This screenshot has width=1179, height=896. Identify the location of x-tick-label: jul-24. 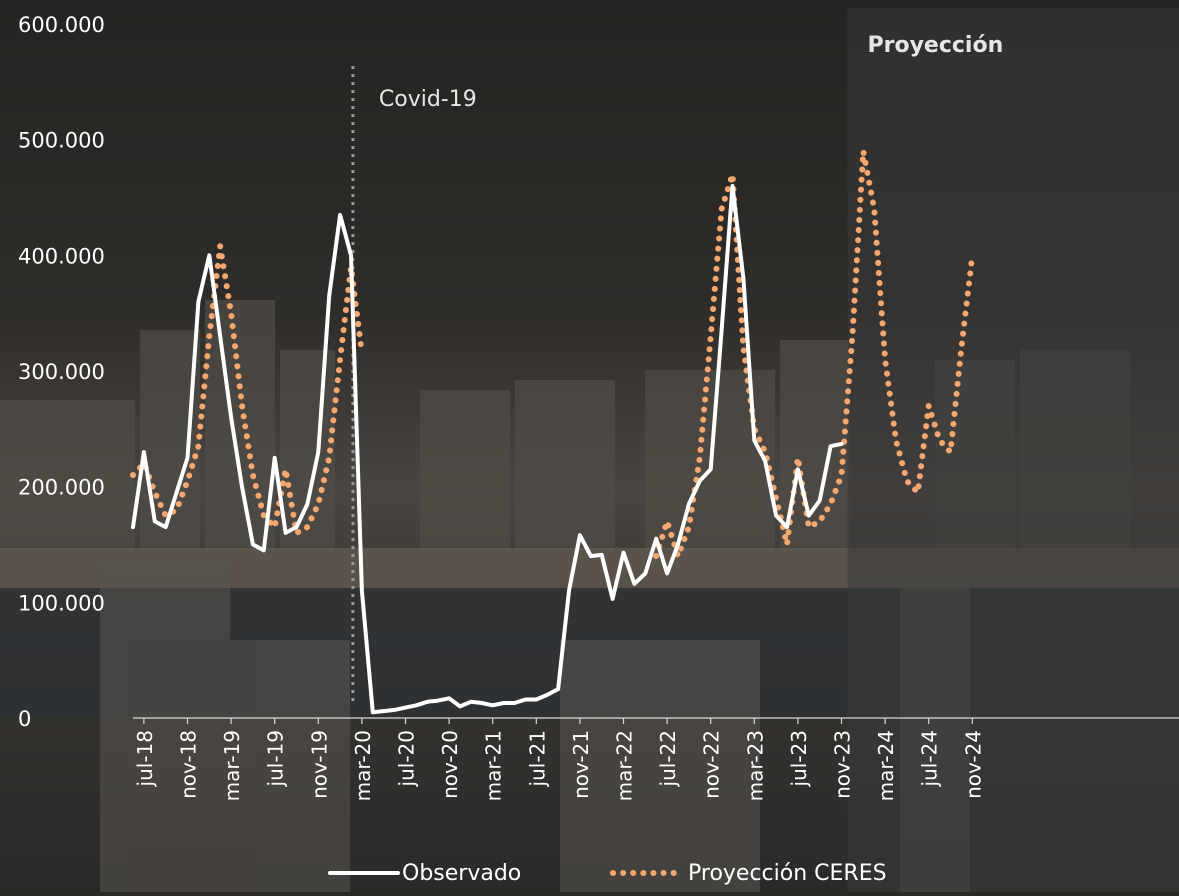
(930, 758).